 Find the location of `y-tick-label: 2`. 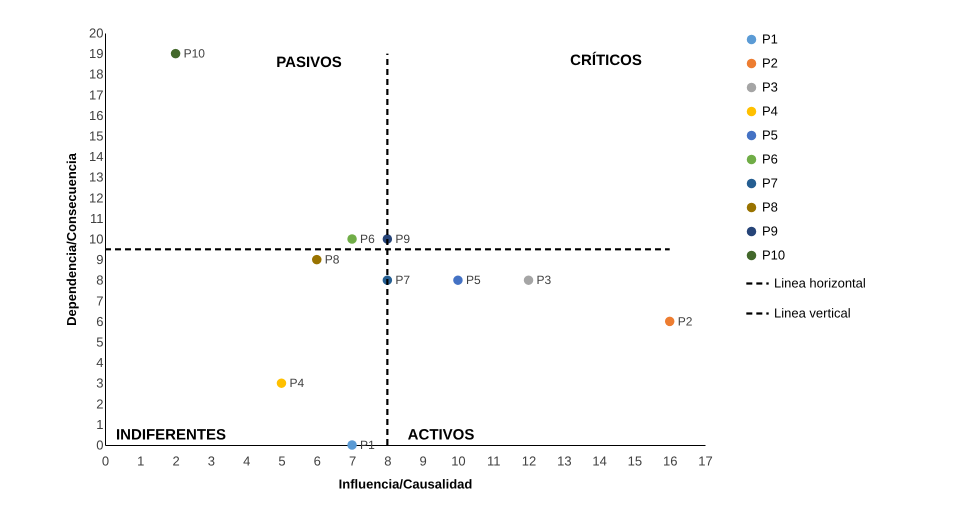

y-tick-label: 2 is located at coordinates (100, 404).